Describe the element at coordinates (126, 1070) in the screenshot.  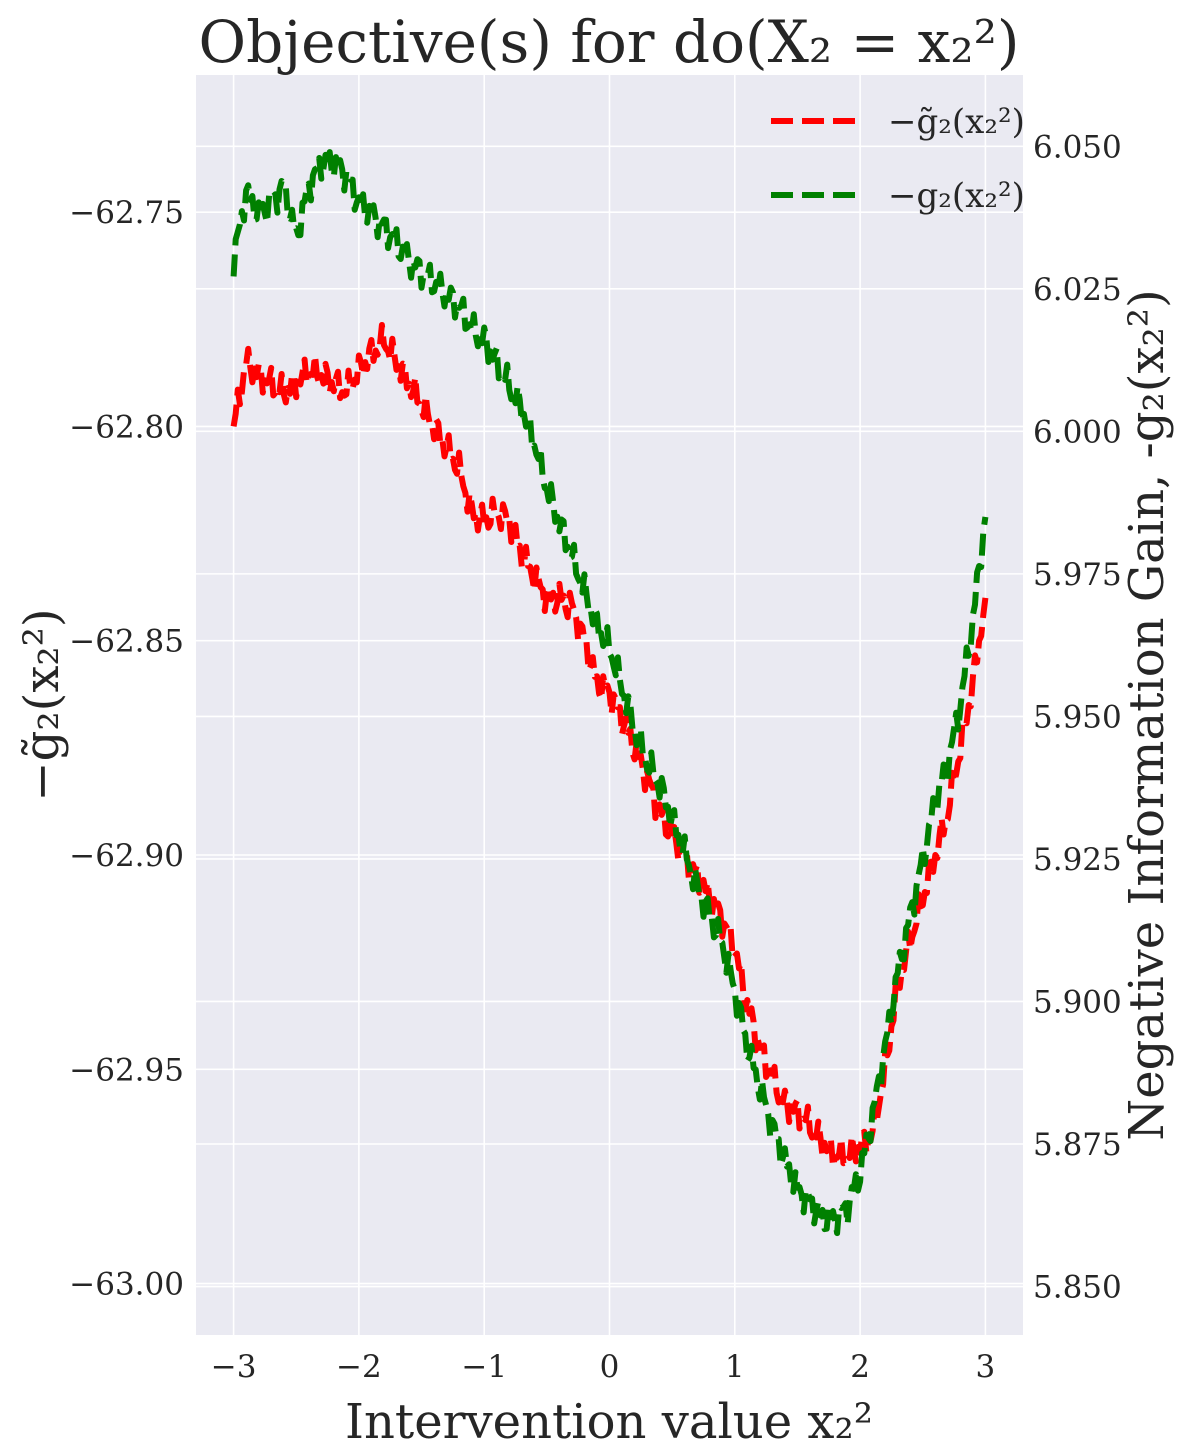
I see `y-left-tick-label: −62.95` at that location.